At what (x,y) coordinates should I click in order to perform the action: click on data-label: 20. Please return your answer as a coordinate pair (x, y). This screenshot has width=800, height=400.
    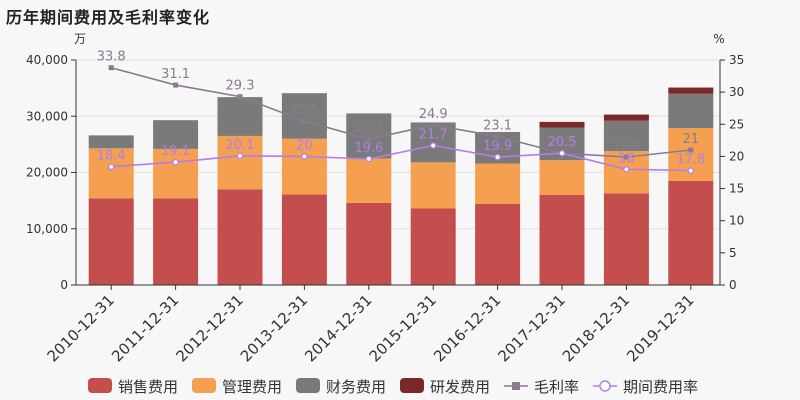
    Looking at the image, I should click on (304, 145).